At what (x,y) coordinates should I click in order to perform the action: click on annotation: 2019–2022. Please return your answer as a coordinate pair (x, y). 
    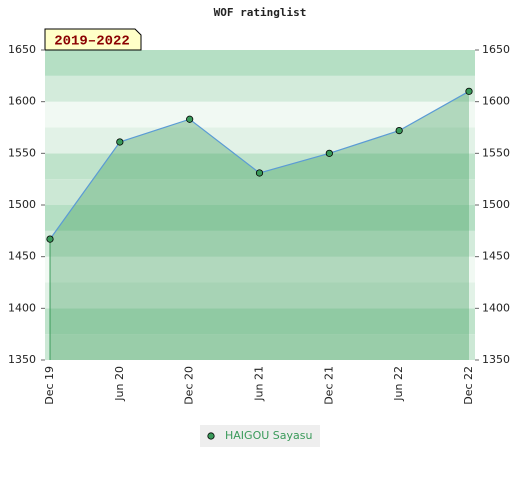
    Looking at the image, I should click on (92, 42).